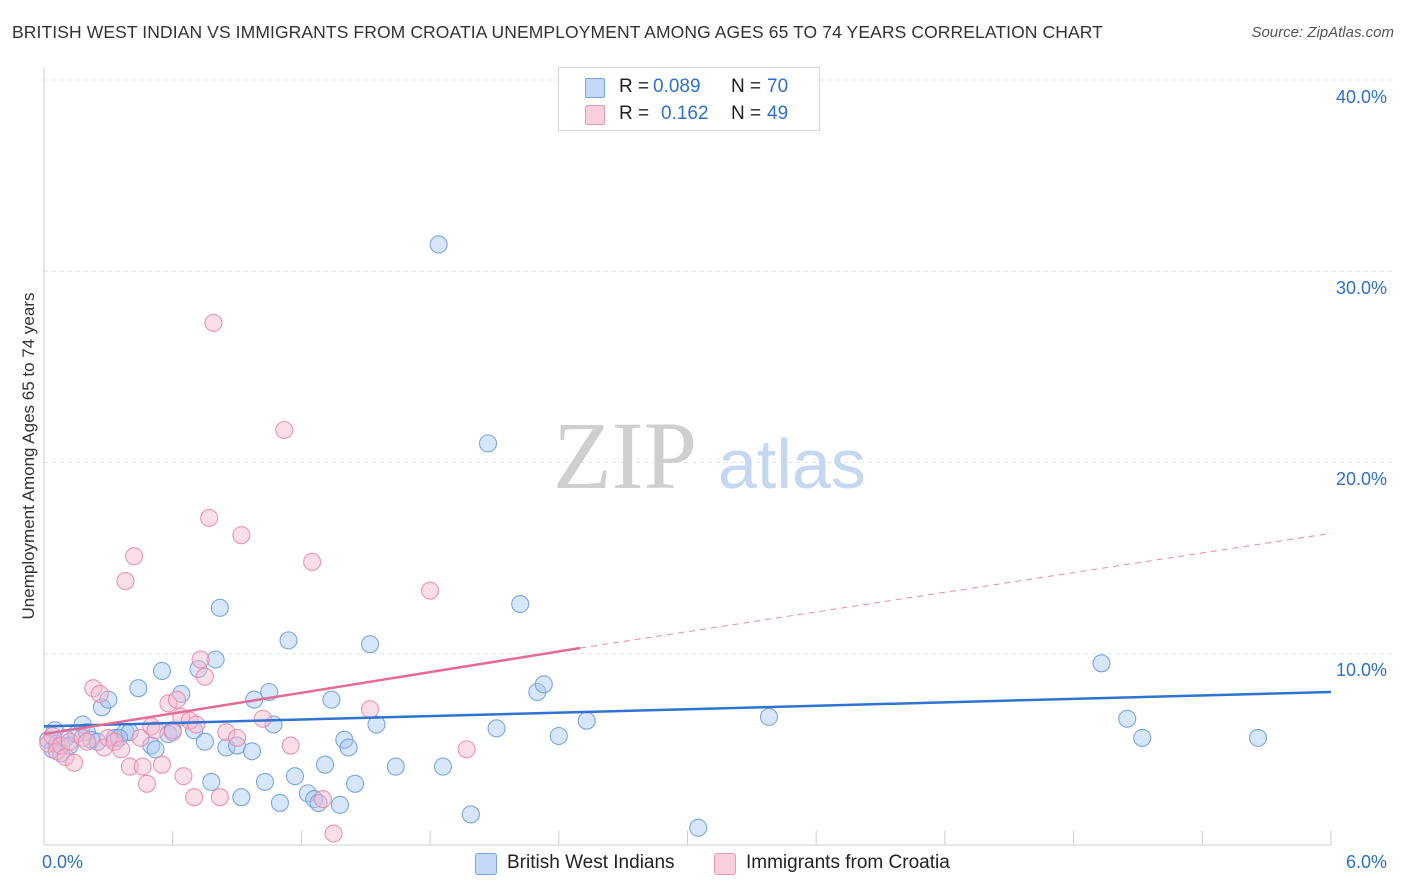 The width and height of the screenshot is (1406, 892). What do you see at coordinates (1362, 670) in the screenshot?
I see `y-tick-label-10: 10.0%` at bounding box center [1362, 670].